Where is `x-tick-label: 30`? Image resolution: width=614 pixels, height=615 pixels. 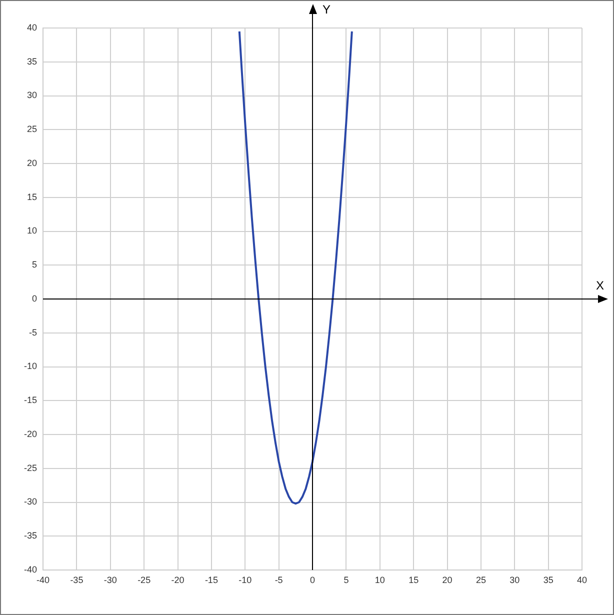 x-tick-label: 30 is located at coordinates (515, 579).